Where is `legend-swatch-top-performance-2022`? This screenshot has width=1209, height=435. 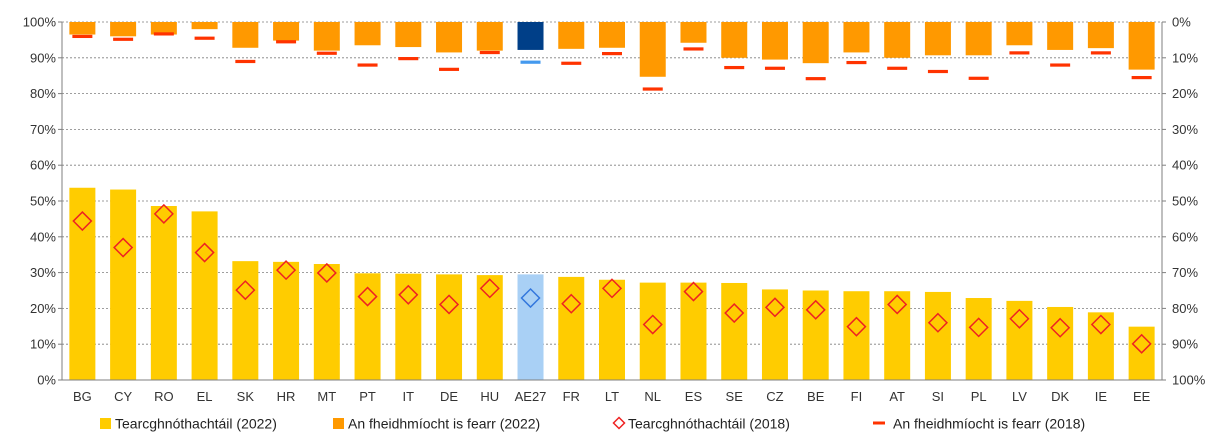 legend-swatch-top-performance-2022 is located at coordinates (338, 423).